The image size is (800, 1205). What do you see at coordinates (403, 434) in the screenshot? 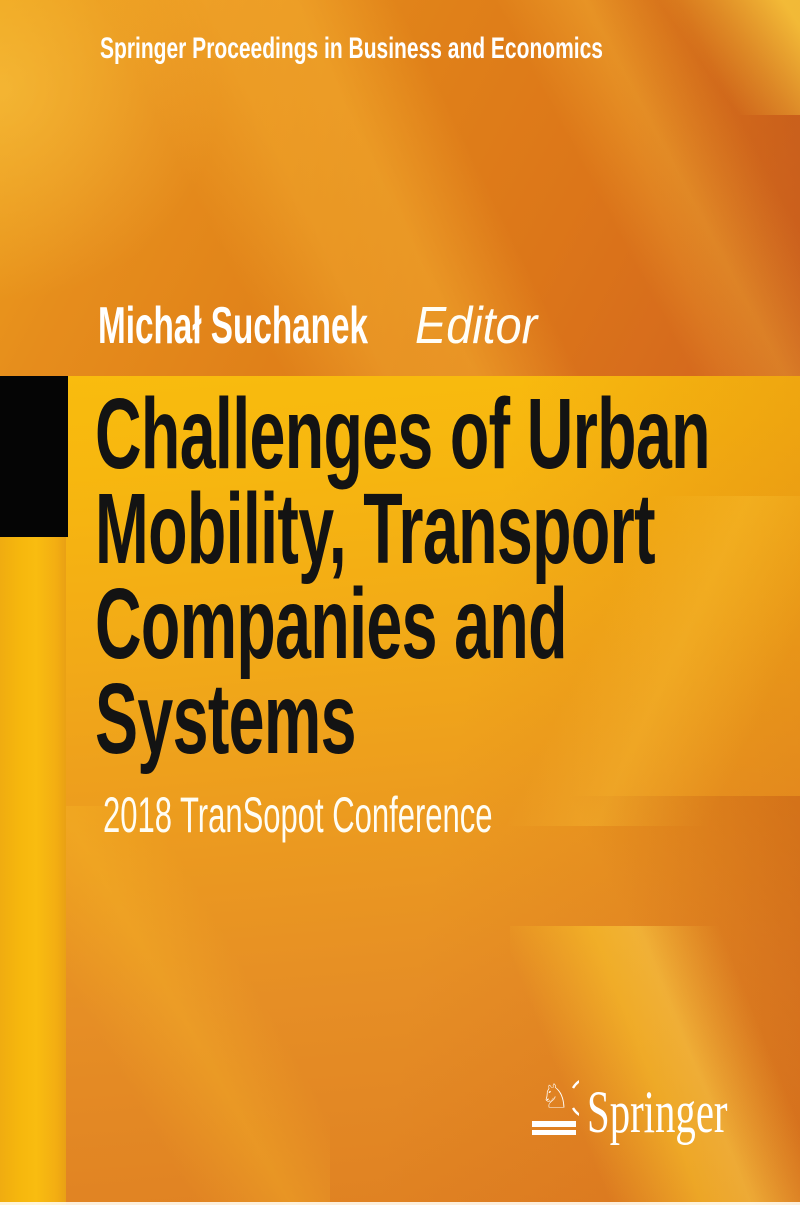
I see `book-title-line-1: Challenges of Urban` at bounding box center [403, 434].